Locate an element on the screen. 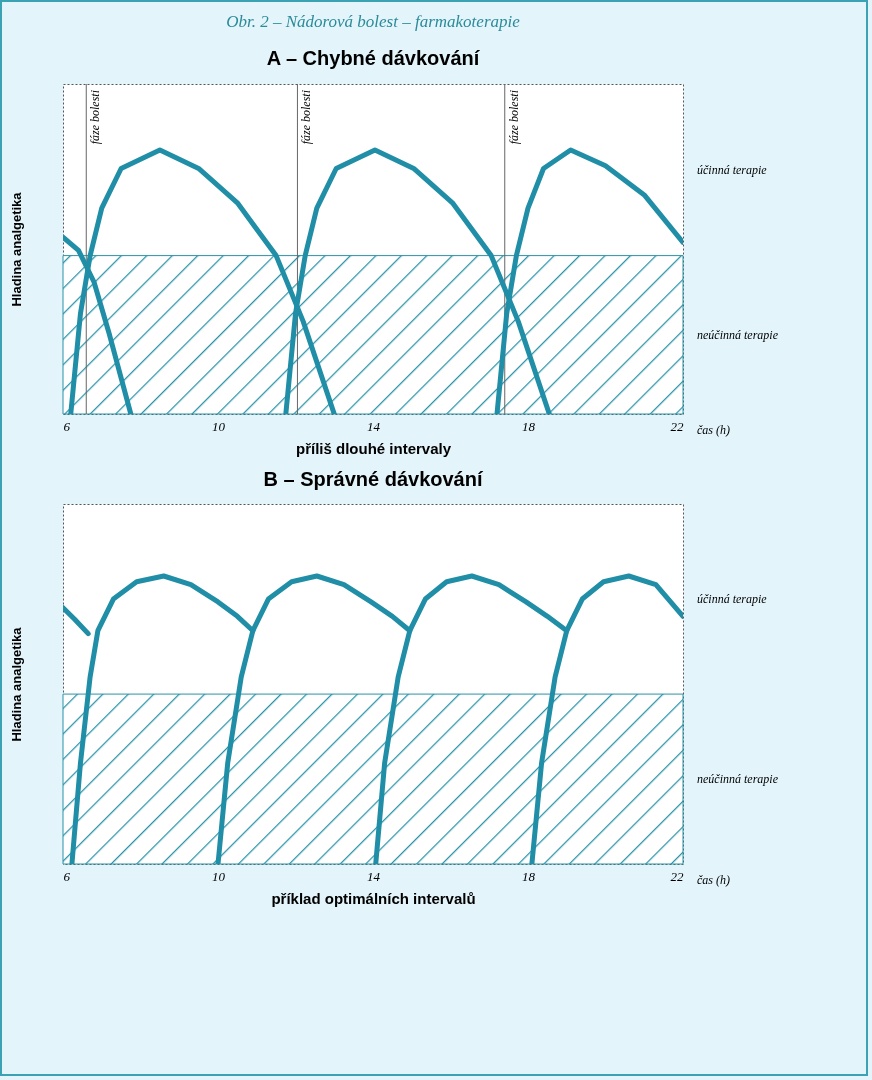  chart-subtitle: A – Chybné dávkování is located at coordinates (373, 57).